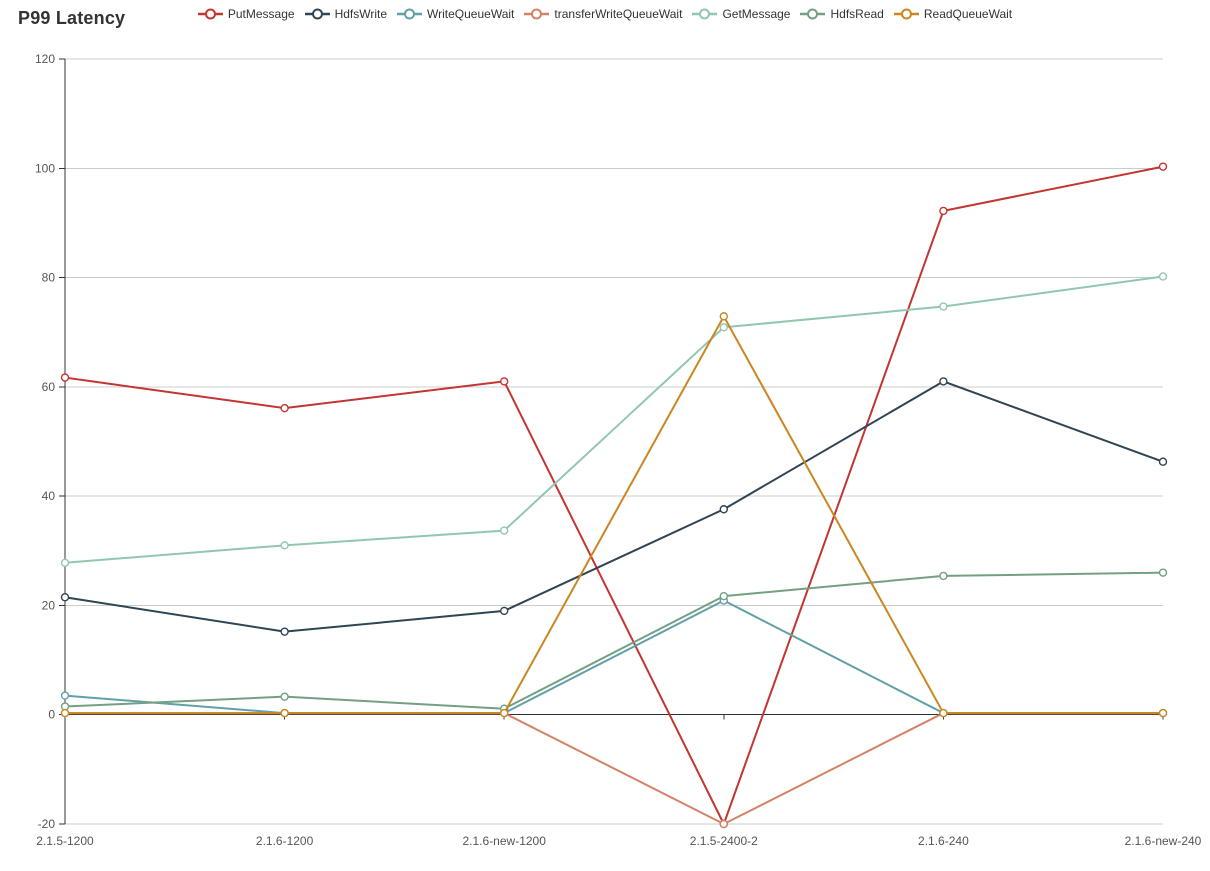  I want to click on legend-item-PutMessage: PutMessage, so click(246, 14).